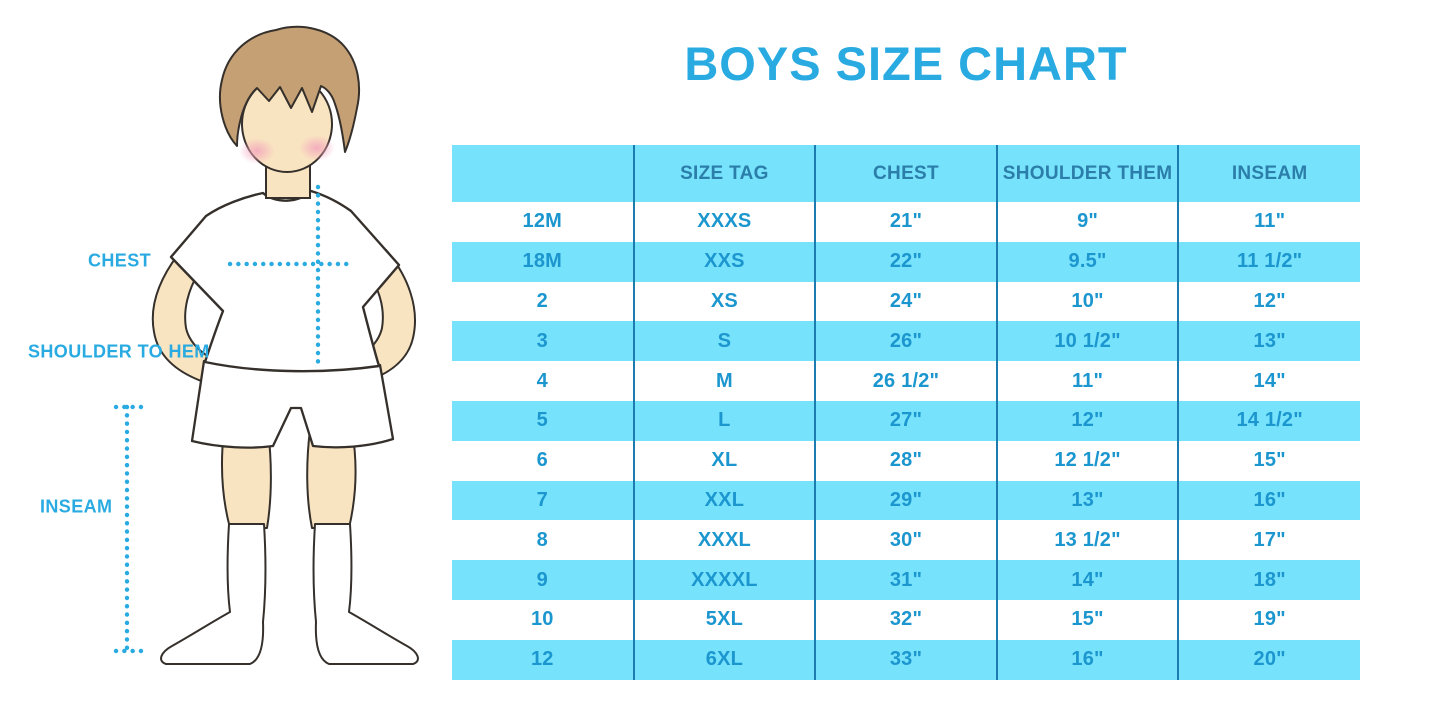 Image resolution: width=1445 pixels, height=723 pixels. Describe the element at coordinates (543, 381) in the screenshot. I see `size-cell: 4` at that location.